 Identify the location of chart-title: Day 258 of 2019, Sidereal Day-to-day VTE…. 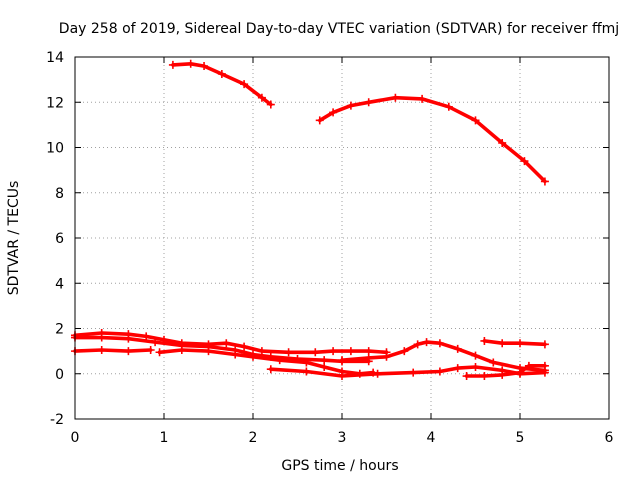
(339, 29).